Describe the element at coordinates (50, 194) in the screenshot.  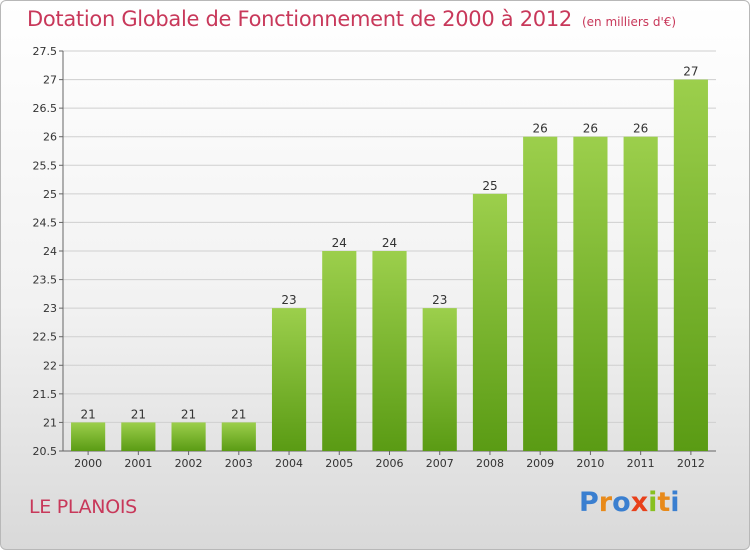
I see `y-tick-label: 25` at that location.